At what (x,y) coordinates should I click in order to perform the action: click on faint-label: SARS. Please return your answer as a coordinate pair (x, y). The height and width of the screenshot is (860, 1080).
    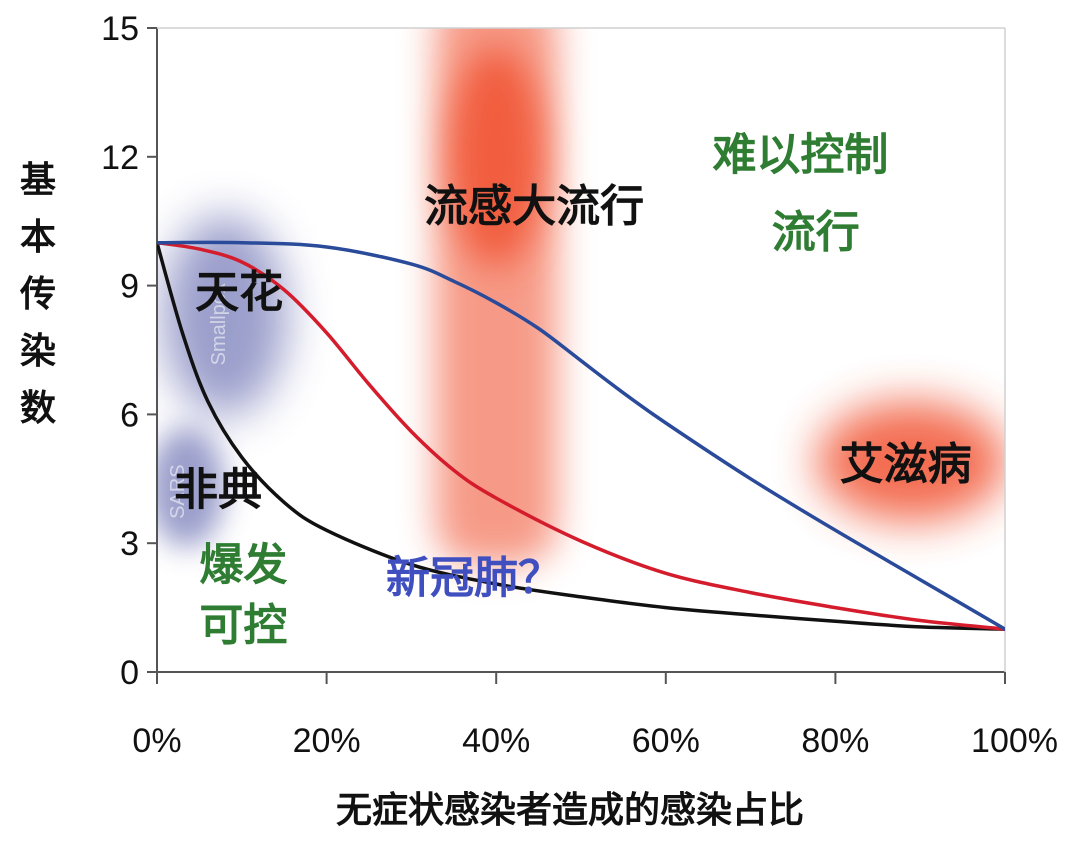
    Looking at the image, I should click on (178, 491).